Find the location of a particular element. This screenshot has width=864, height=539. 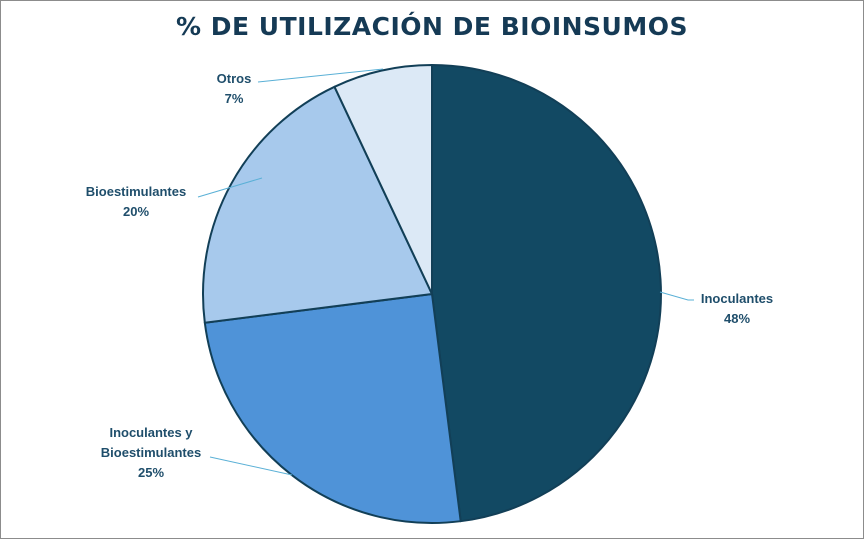

leader-line-bioestimulantes is located at coordinates (230, 187).